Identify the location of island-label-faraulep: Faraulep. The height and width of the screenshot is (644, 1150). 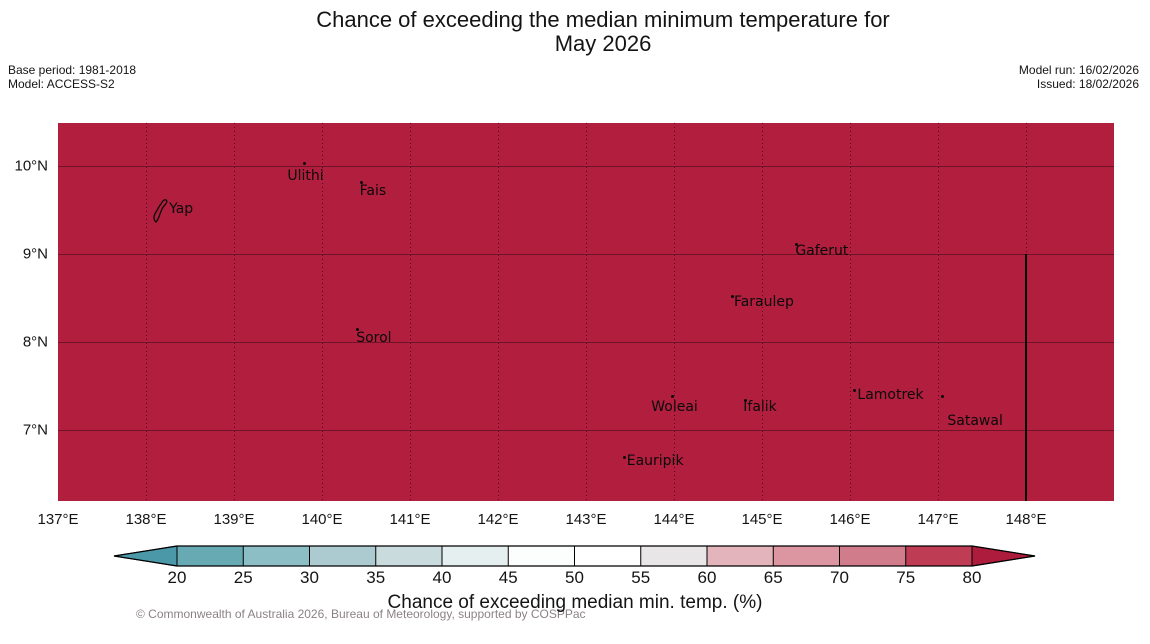
(763, 302).